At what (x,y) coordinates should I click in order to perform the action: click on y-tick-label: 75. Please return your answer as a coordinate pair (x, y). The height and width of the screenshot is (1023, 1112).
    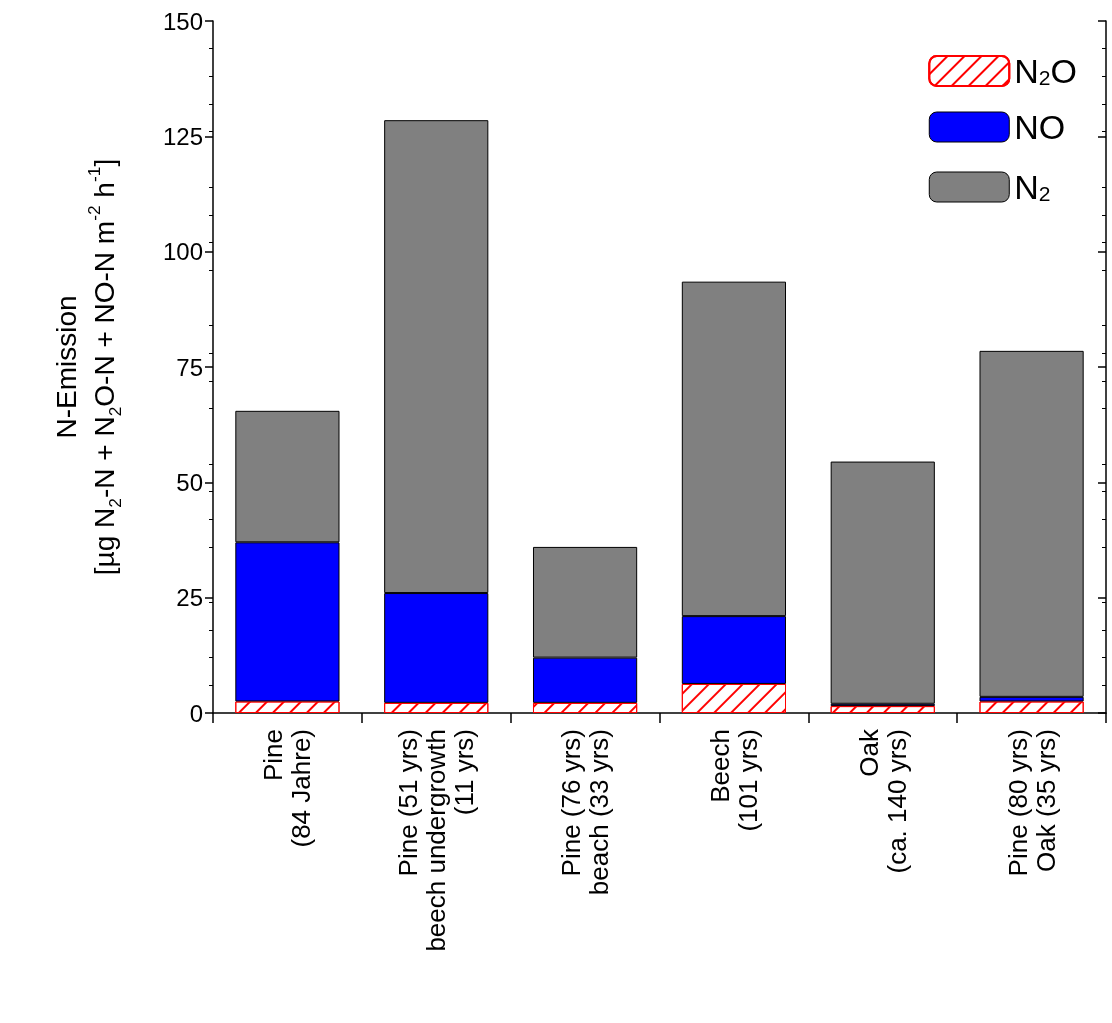
    Looking at the image, I should click on (189, 367).